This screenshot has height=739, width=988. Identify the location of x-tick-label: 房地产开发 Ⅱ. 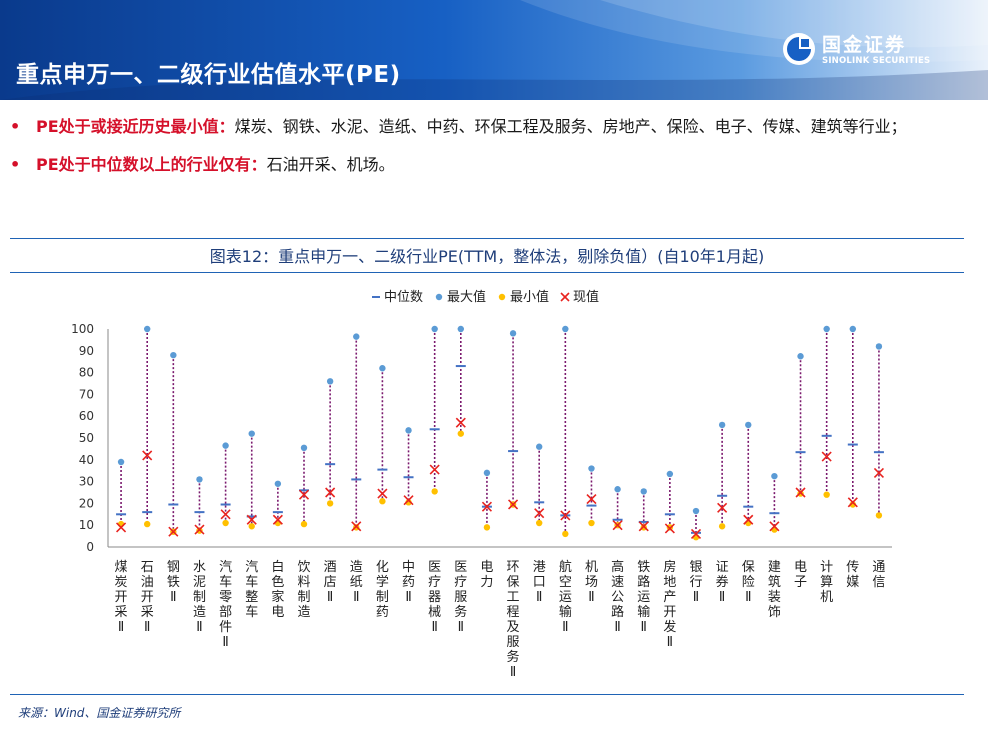
(669, 604).